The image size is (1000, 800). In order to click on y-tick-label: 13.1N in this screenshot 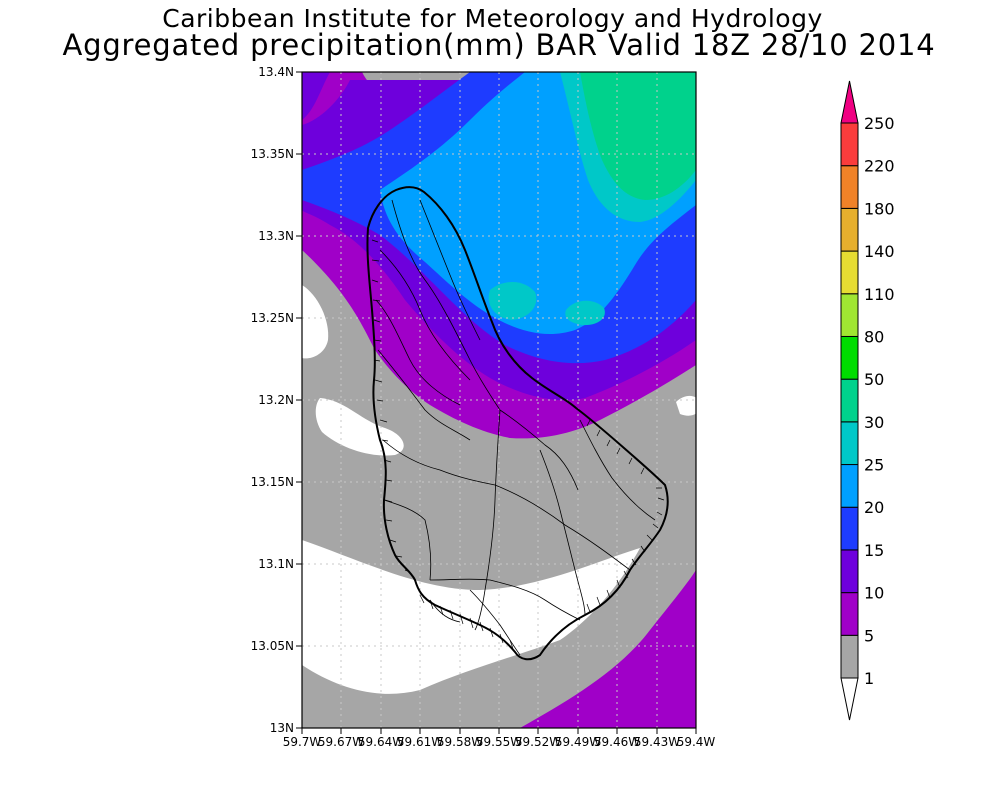, I will do `click(276, 564)`.